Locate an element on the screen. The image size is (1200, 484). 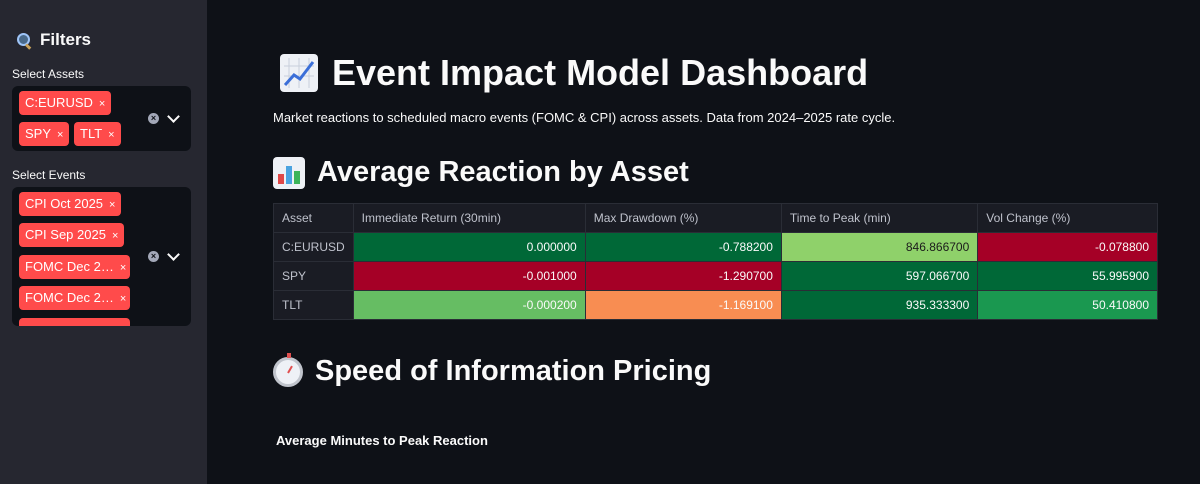
table-cell: 597.066700 is located at coordinates (879, 276).